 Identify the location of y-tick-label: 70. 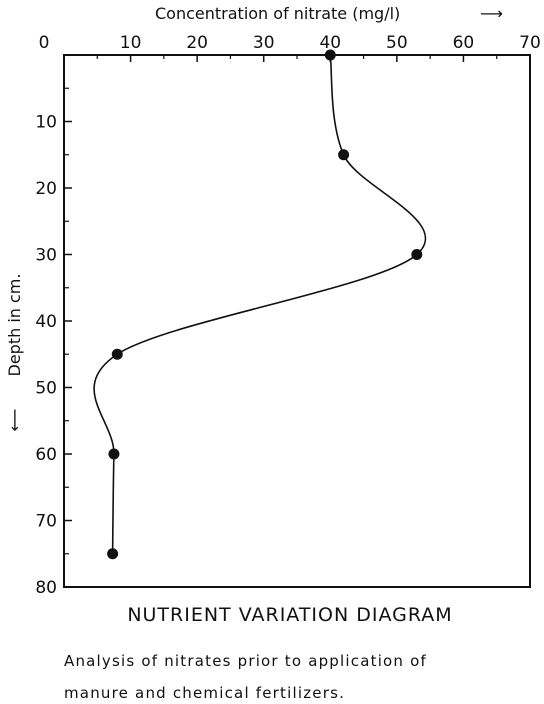
(46, 522).